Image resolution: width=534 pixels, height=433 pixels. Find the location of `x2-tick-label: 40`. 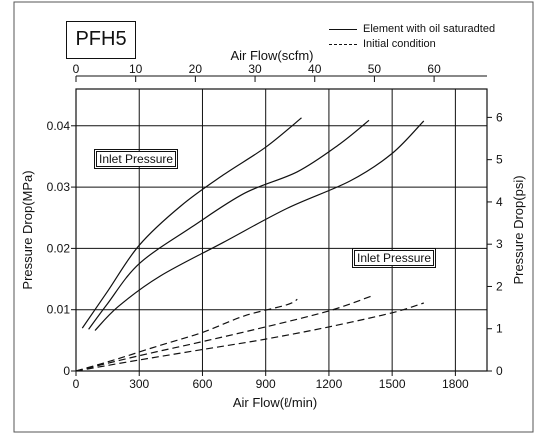

x2-tick-label: 40 is located at coordinates (315, 69).